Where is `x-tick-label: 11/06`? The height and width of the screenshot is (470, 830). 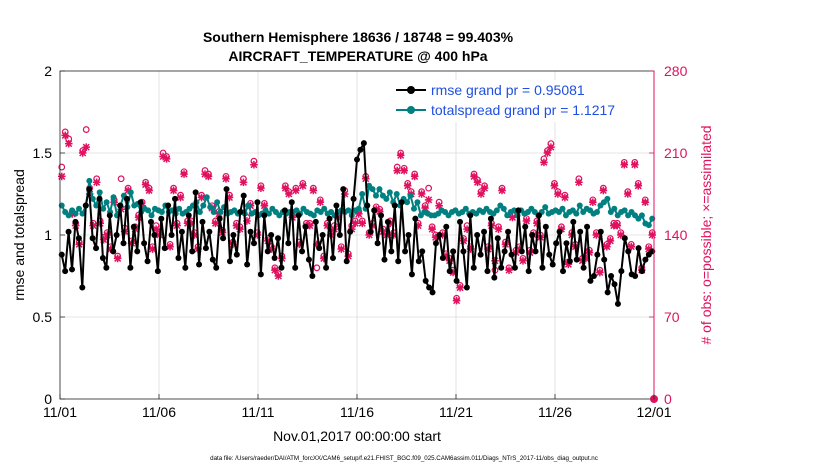
x-tick-label: 11/06 is located at coordinates (159, 412).